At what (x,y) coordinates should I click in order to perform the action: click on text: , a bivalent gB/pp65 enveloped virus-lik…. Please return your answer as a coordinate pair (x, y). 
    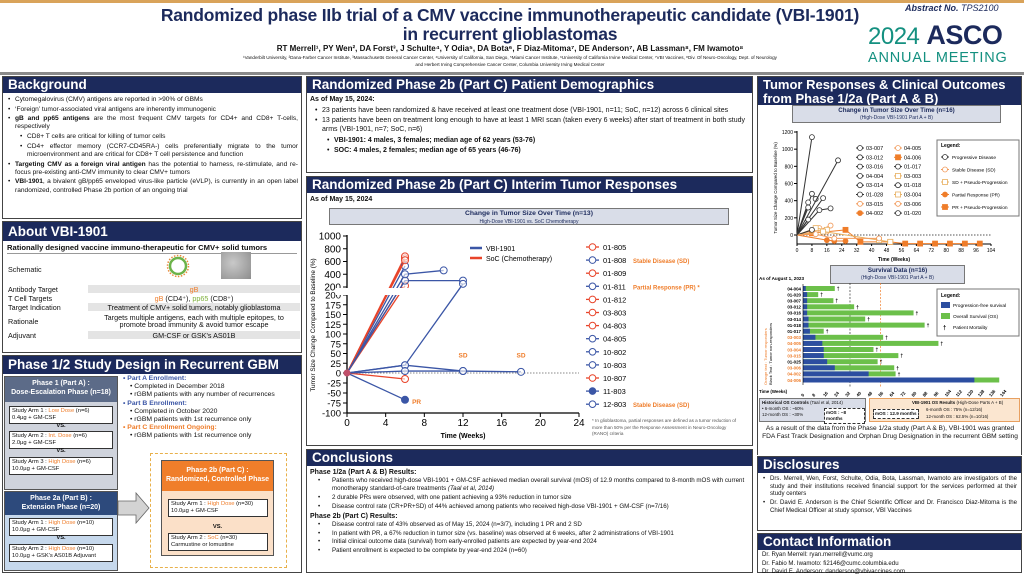
    Looking at the image, I should click on (156, 186).